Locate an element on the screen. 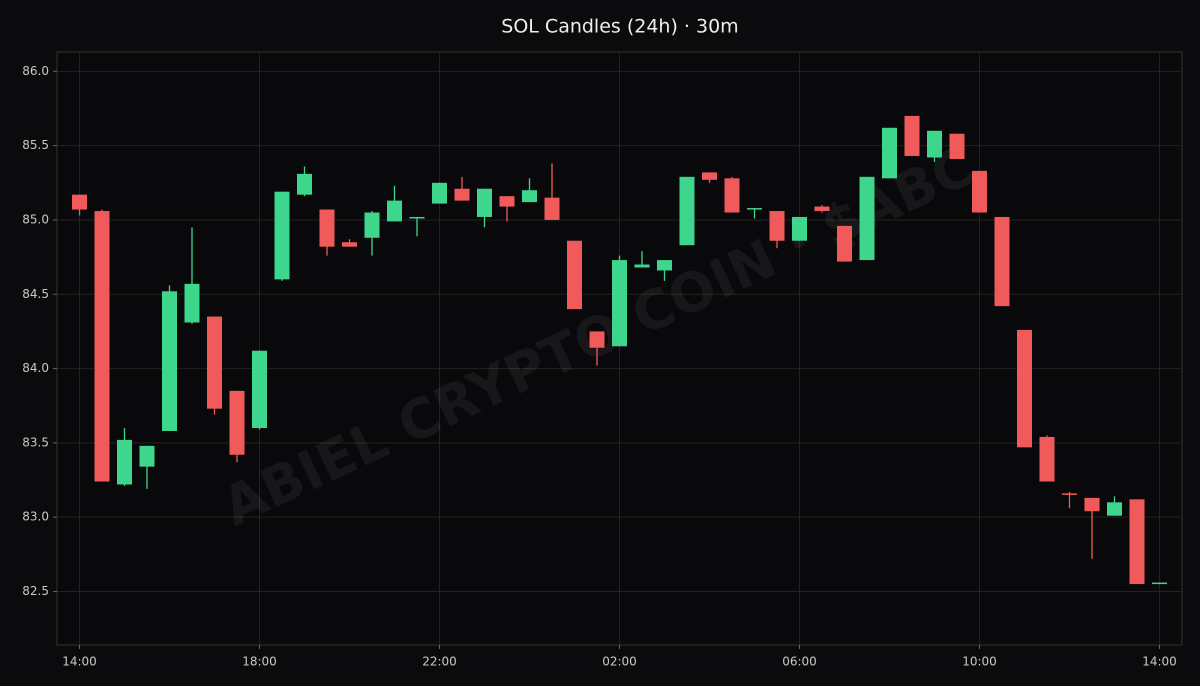  y-tick-label: 83.0 is located at coordinates (35, 517).